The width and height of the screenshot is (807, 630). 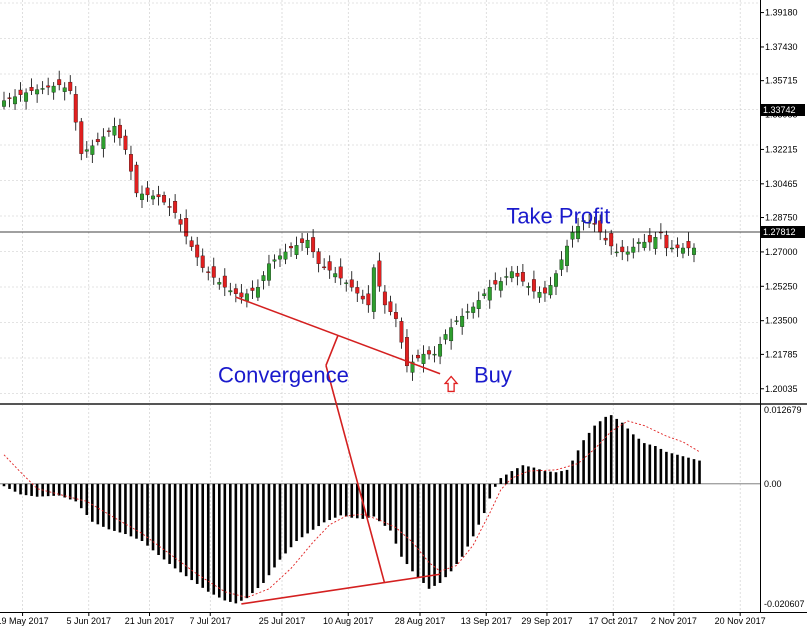 What do you see at coordinates (613, 621) in the screenshot?
I see `time-tick-label: 17 Oct 2017` at bounding box center [613, 621].